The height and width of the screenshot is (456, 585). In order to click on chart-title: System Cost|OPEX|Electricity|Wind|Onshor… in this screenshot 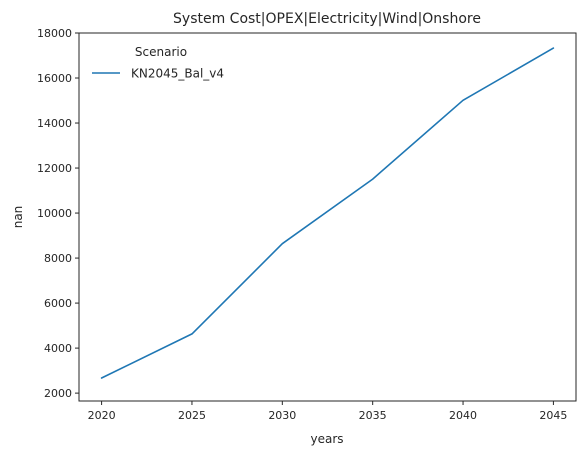, I will do `click(327, 19)`.